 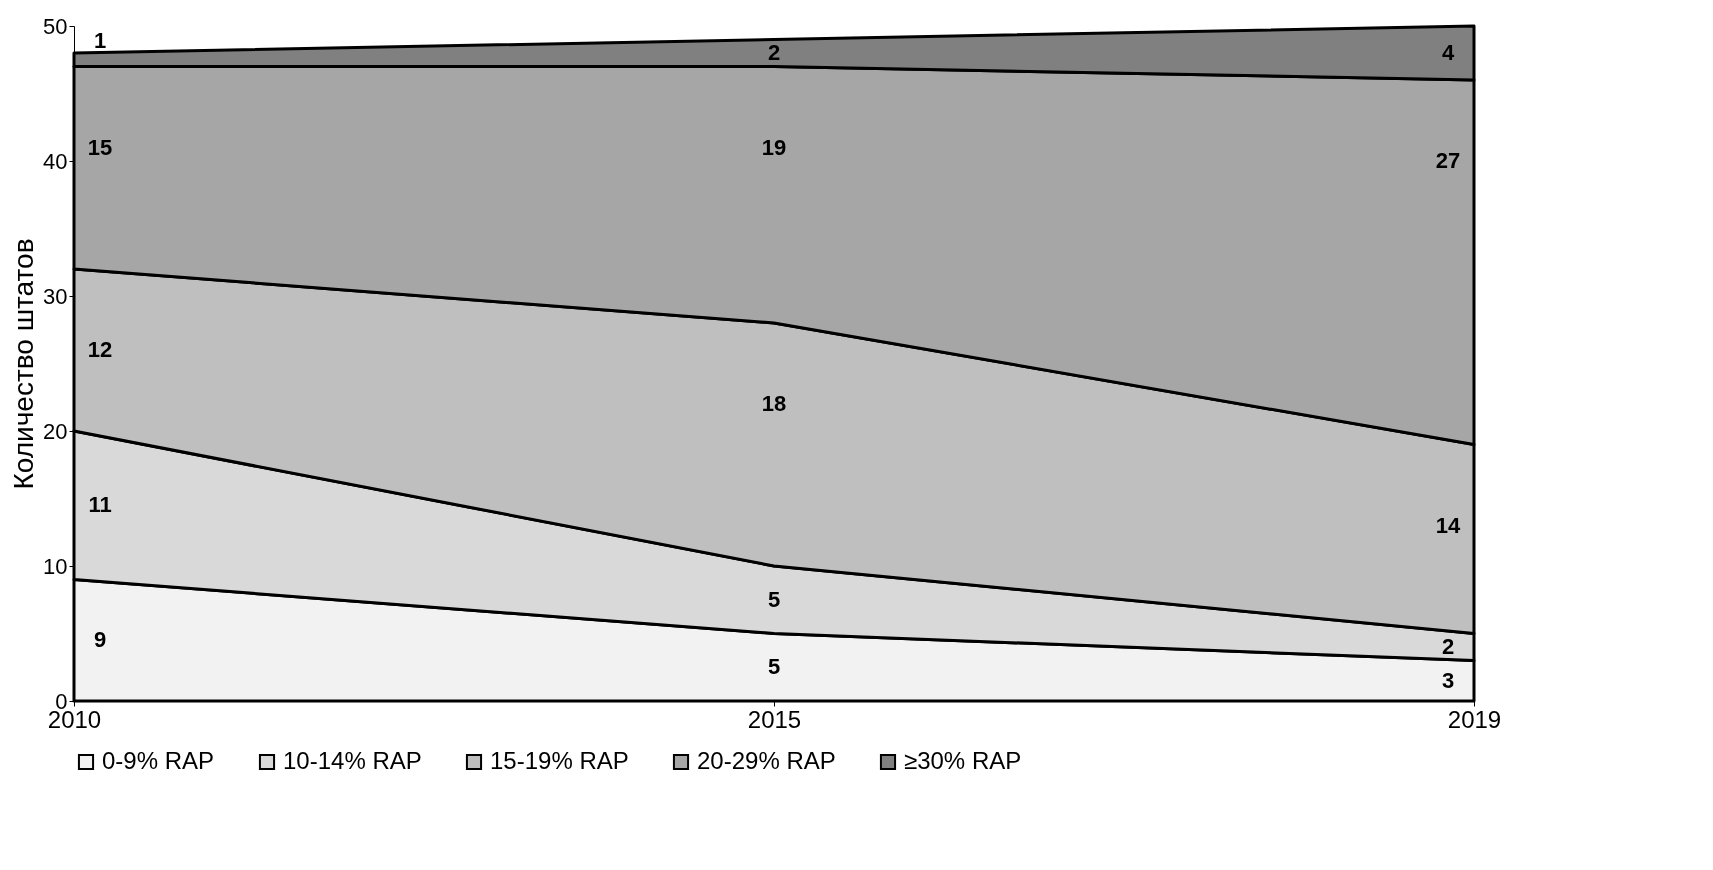 What do you see at coordinates (158, 760) in the screenshot?
I see `legend-label: 0-9% RAP` at bounding box center [158, 760].